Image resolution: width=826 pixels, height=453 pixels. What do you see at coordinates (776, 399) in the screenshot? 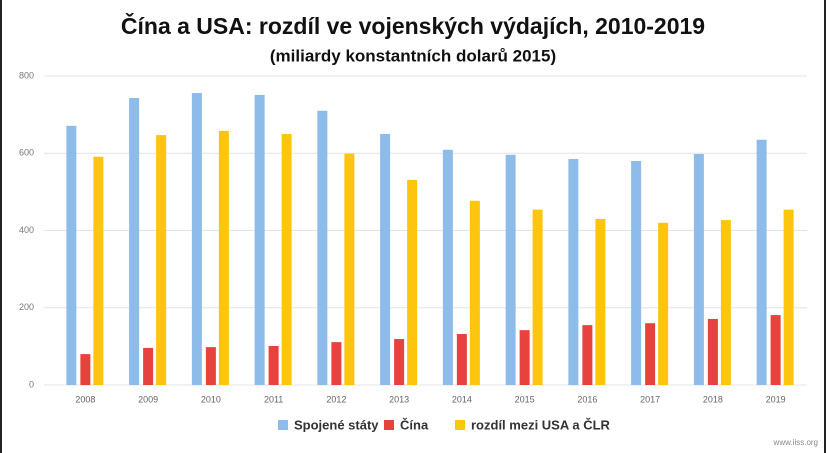
I see `x-tick-label: 2019` at bounding box center [776, 399].